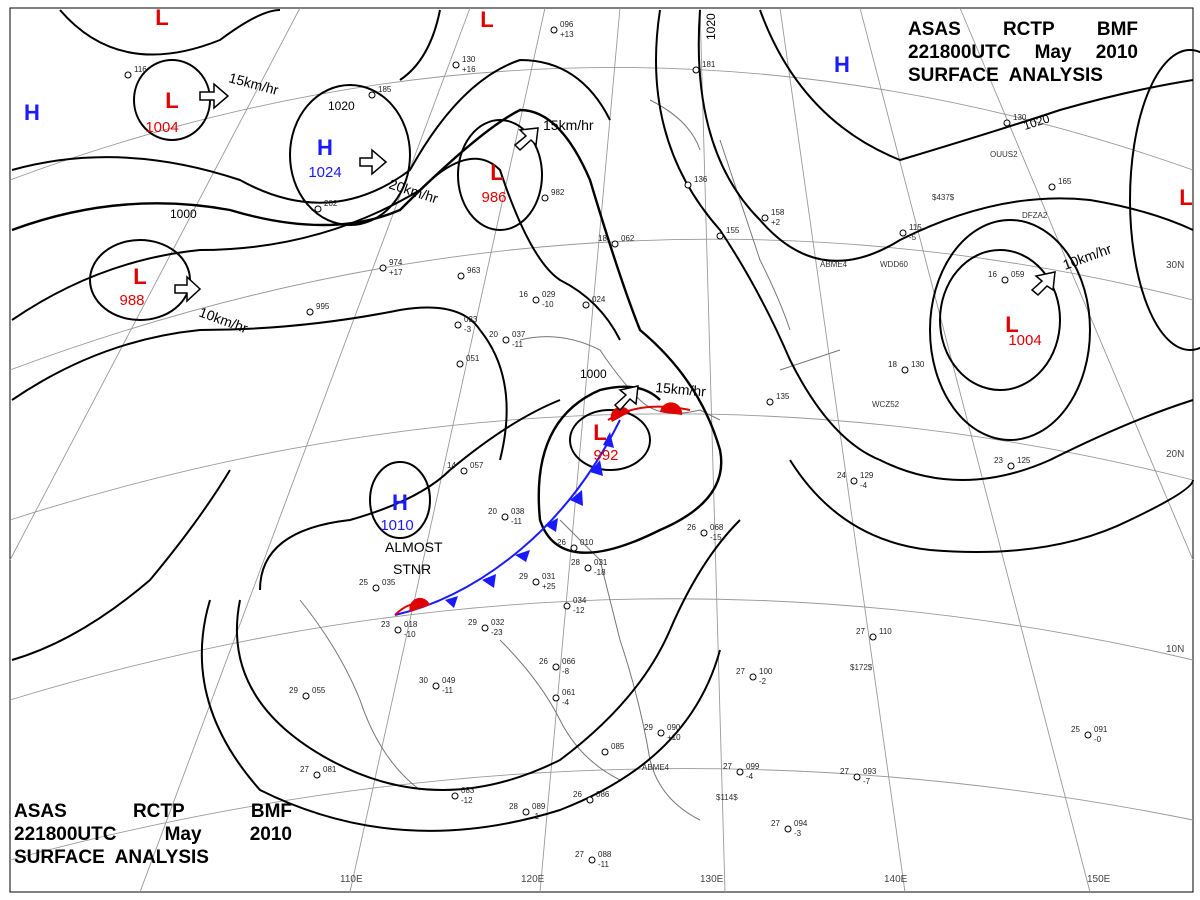  What do you see at coordinates (158, 811) in the screenshot?
I see `header-station: RCTP` at bounding box center [158, 811].